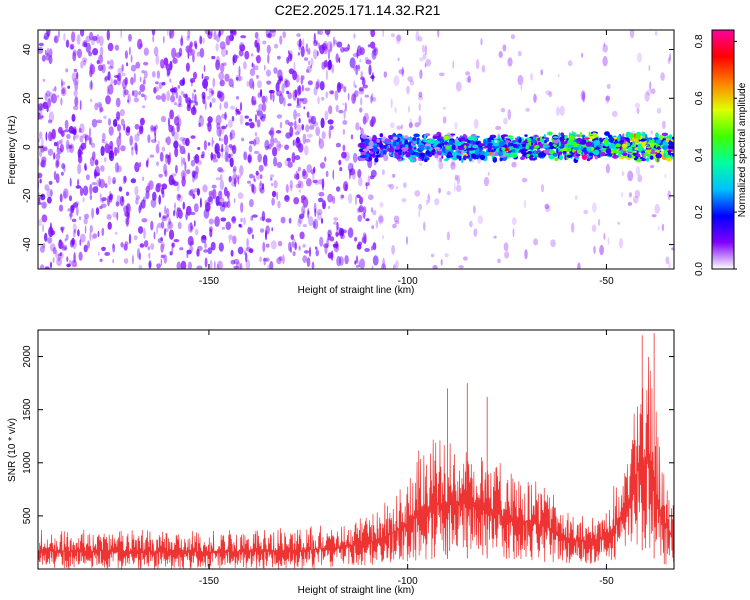 Image resolution: width=750 pixels, height=600 pixels. What do you see at coordinates (27, 50) in the screenshot?
I see `y-tick-label: 40` at bounding box center [27, 50].